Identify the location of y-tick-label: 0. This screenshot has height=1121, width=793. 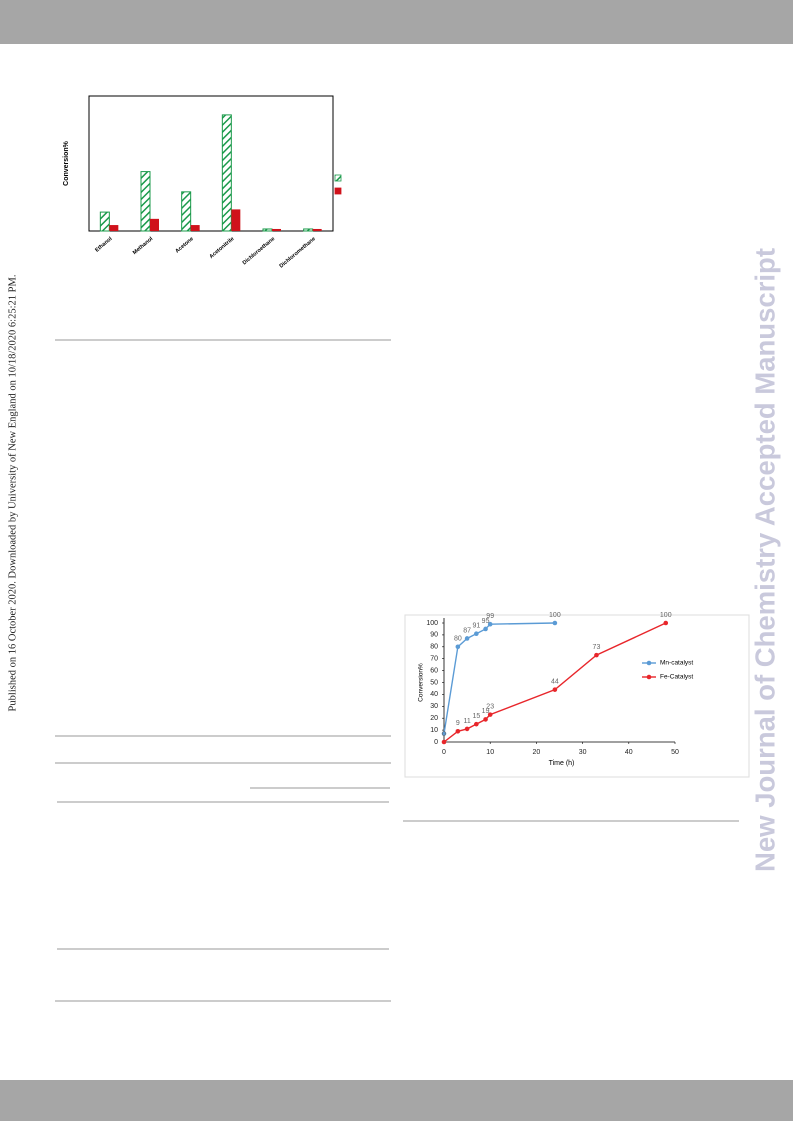
(436, 742).